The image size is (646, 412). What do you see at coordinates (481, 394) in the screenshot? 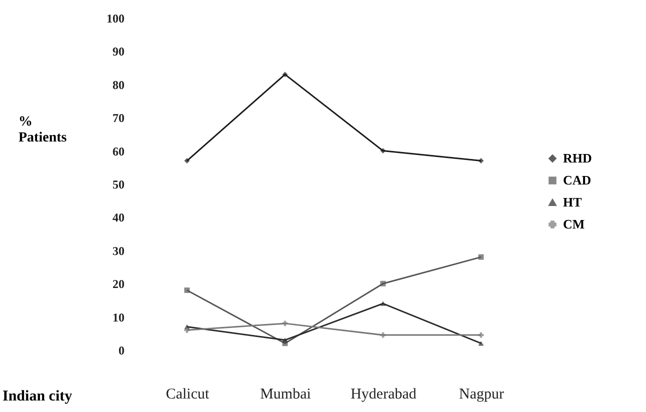
I see `x-tick-label: Nagpur` at bounding box center [481, 394].